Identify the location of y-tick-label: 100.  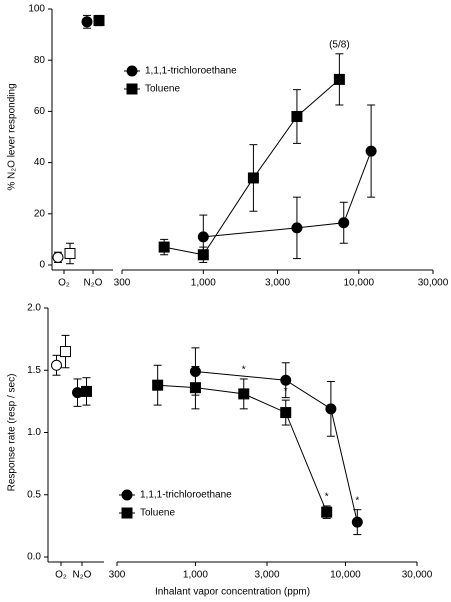
(36, 9).